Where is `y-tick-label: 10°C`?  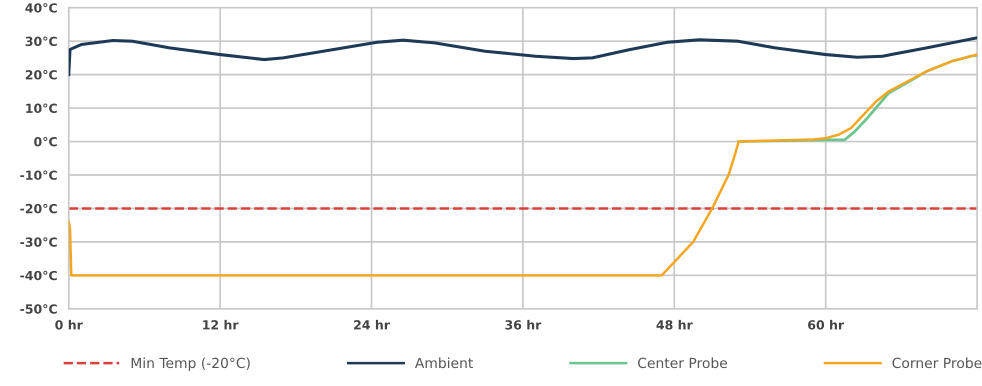
y-tick-label: 10°C is located at coordinates (41, 108).